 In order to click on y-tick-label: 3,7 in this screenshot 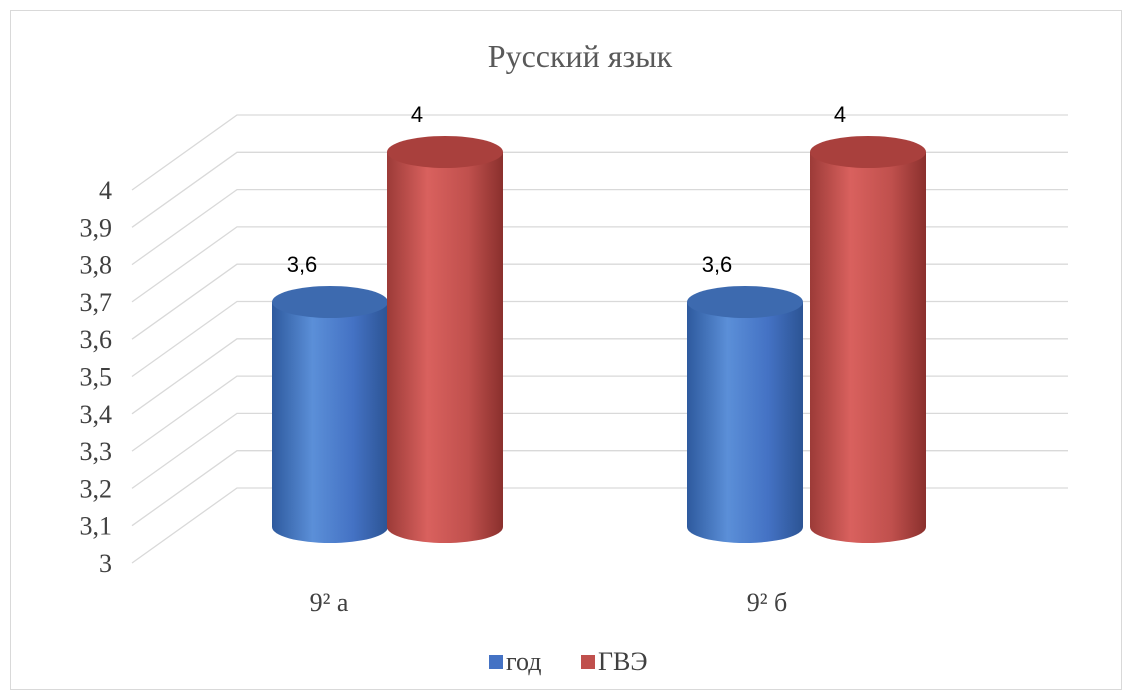, I will do `click(96, 302)`.